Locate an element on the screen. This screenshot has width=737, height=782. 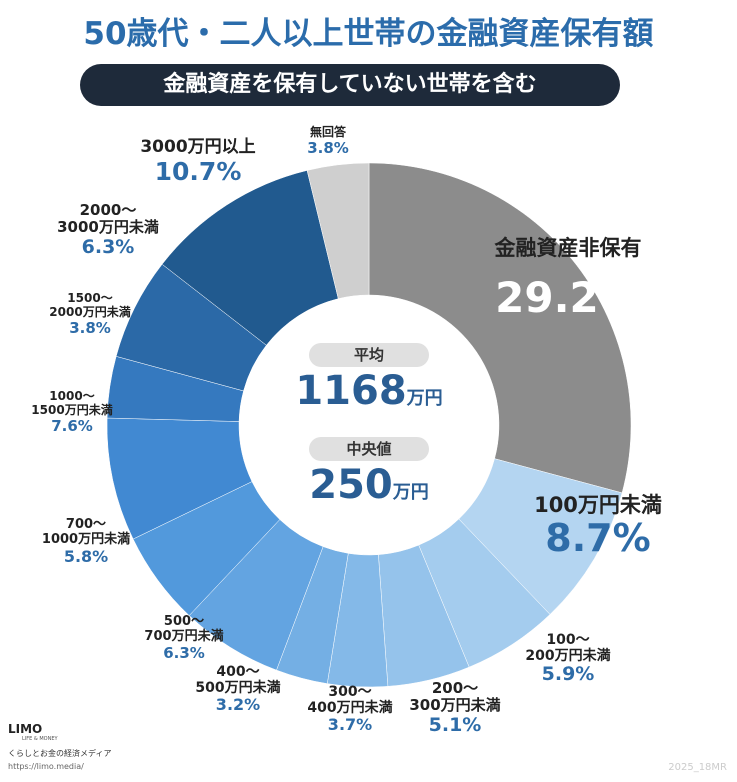
subtitle: 金融資産を保有していない世帯を含む is located at coordinates (350, 85).